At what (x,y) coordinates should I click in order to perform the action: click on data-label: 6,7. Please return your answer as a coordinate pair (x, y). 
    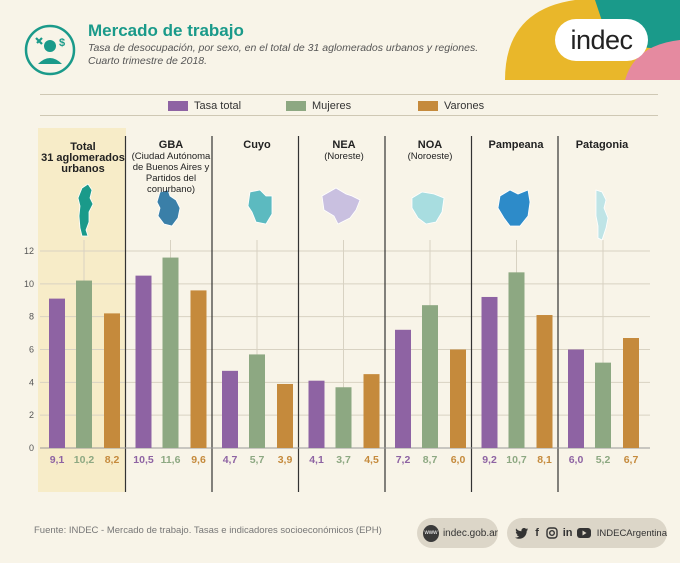
    Looking at the image, I should click on (631, 460).